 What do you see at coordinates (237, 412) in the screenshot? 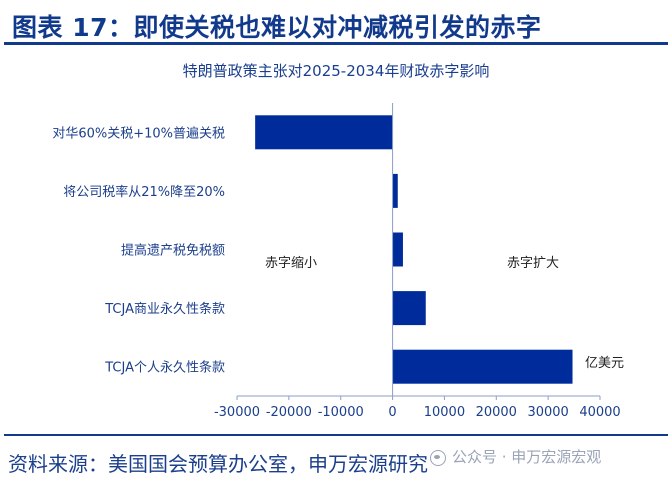
I see `x-tick-label: -30000` at bounding box center [237, 412].